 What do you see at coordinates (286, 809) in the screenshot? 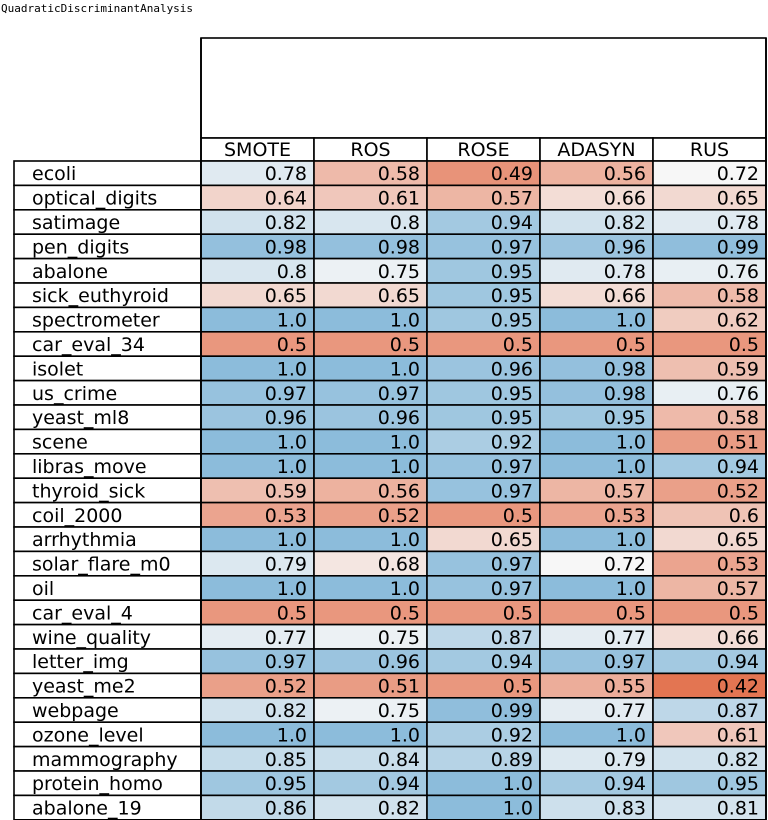
I see `cell-value-label: 0.86` at bounding box center [286, 809].